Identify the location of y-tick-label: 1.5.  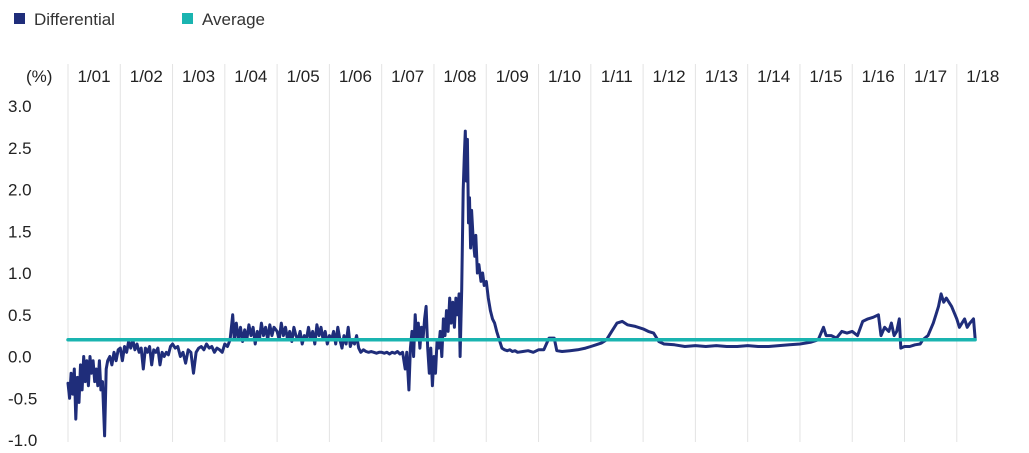
(20, 231).